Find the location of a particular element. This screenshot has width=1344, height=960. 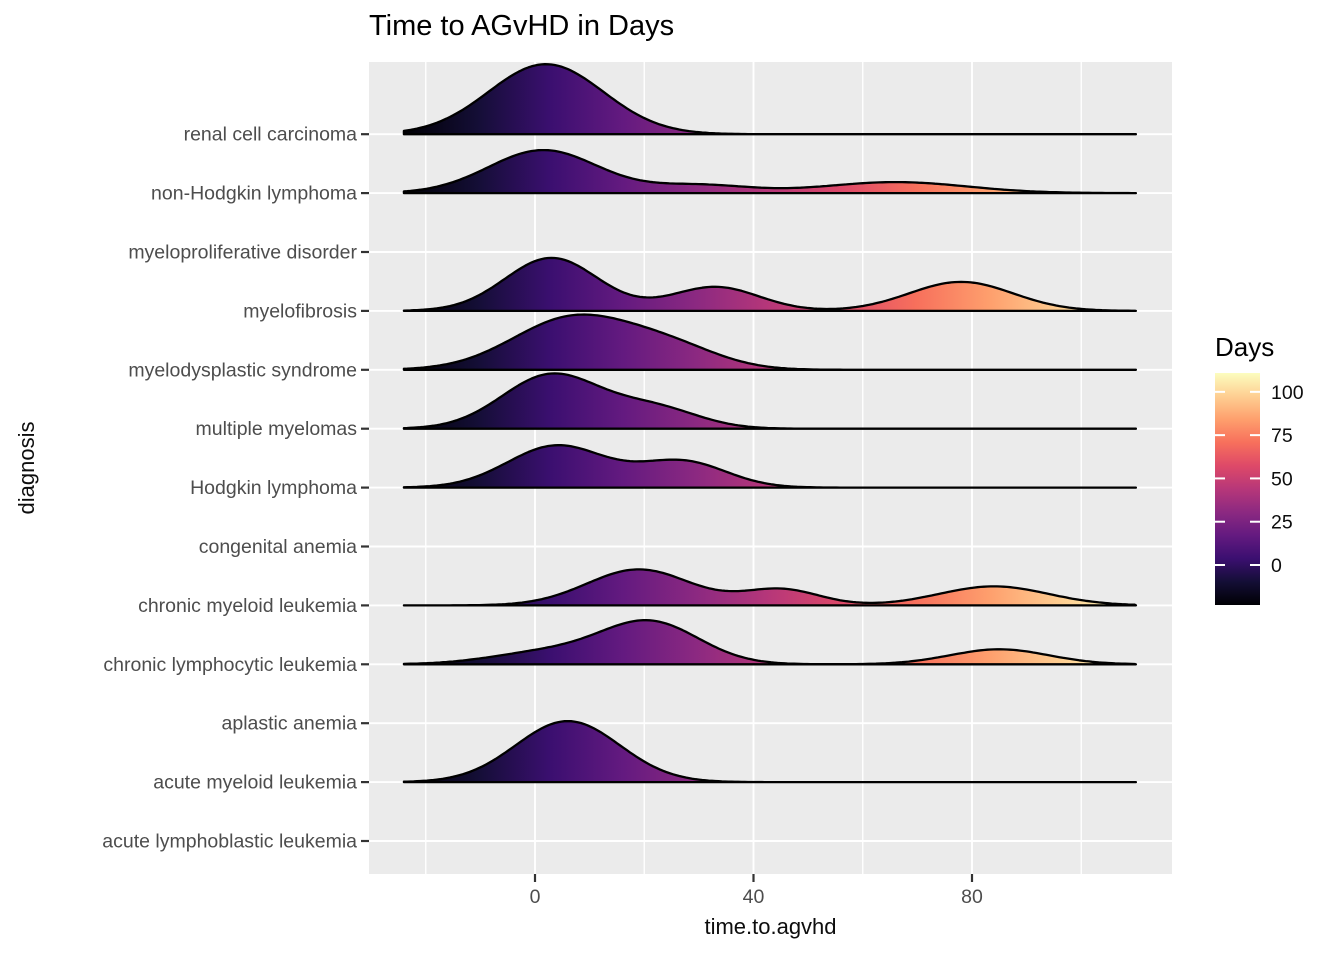

category-label: acute myeloid leukemia is located at coordinates (255, 783).